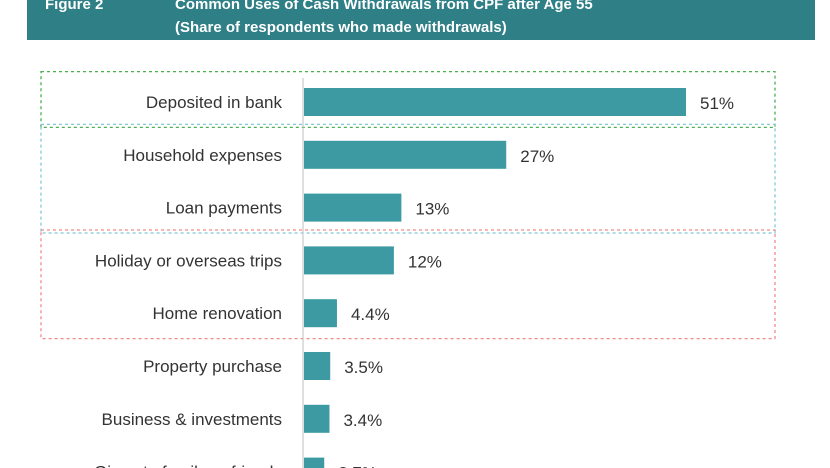  Describe the element at coordinates (188, 260) in the screenshot. I see `category-label: Holiday or overseas trips` at that location.